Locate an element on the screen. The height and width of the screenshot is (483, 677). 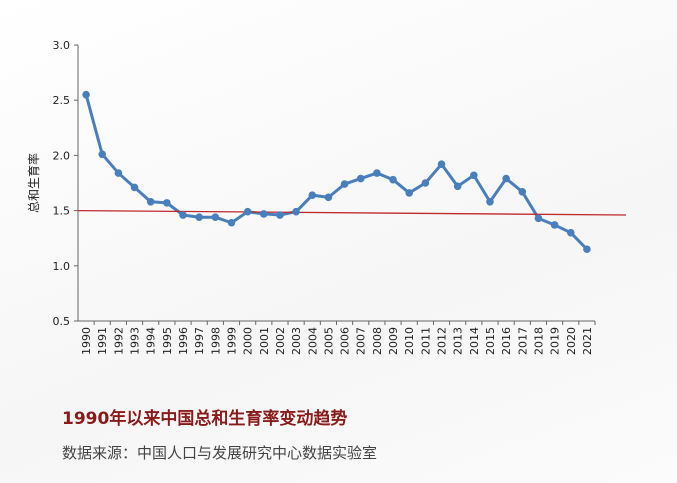
x-tick-label: 2018 is located at coordinates (538, 341).